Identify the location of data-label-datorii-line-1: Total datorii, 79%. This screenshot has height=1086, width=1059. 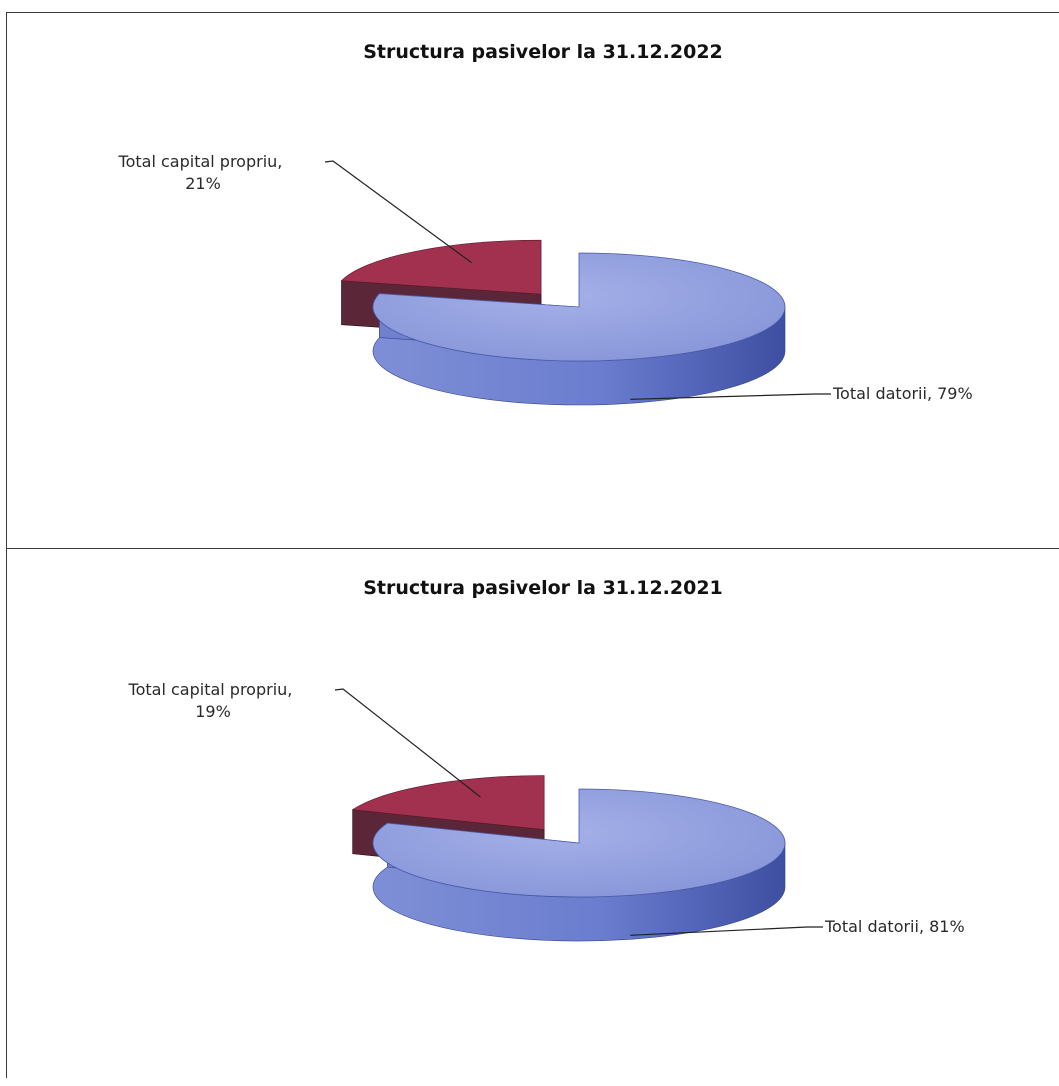
(902, 393).